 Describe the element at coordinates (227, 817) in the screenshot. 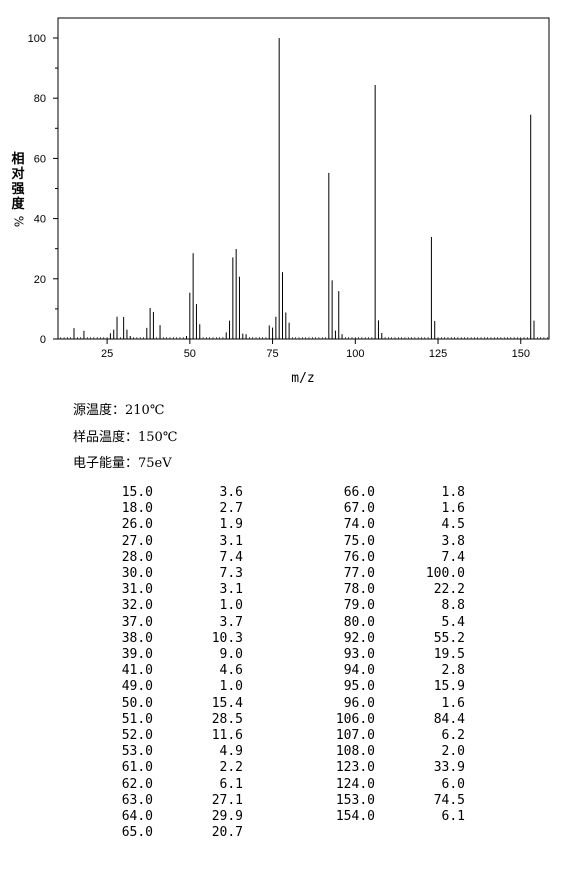

I see `intensity-value: 29.9` at that location.